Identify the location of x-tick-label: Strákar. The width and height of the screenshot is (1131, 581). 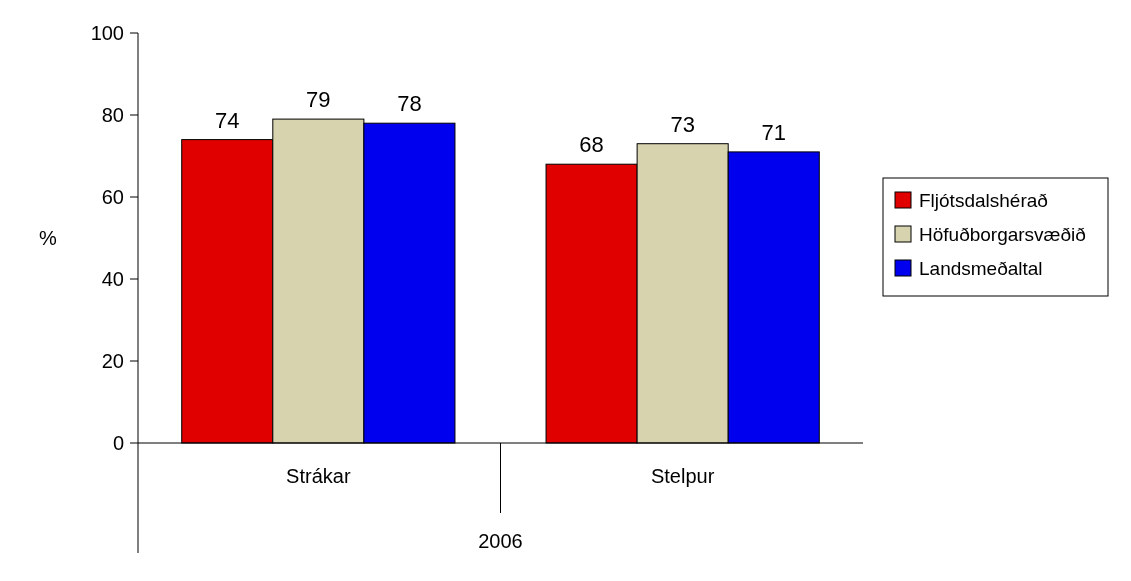
(318, 476).